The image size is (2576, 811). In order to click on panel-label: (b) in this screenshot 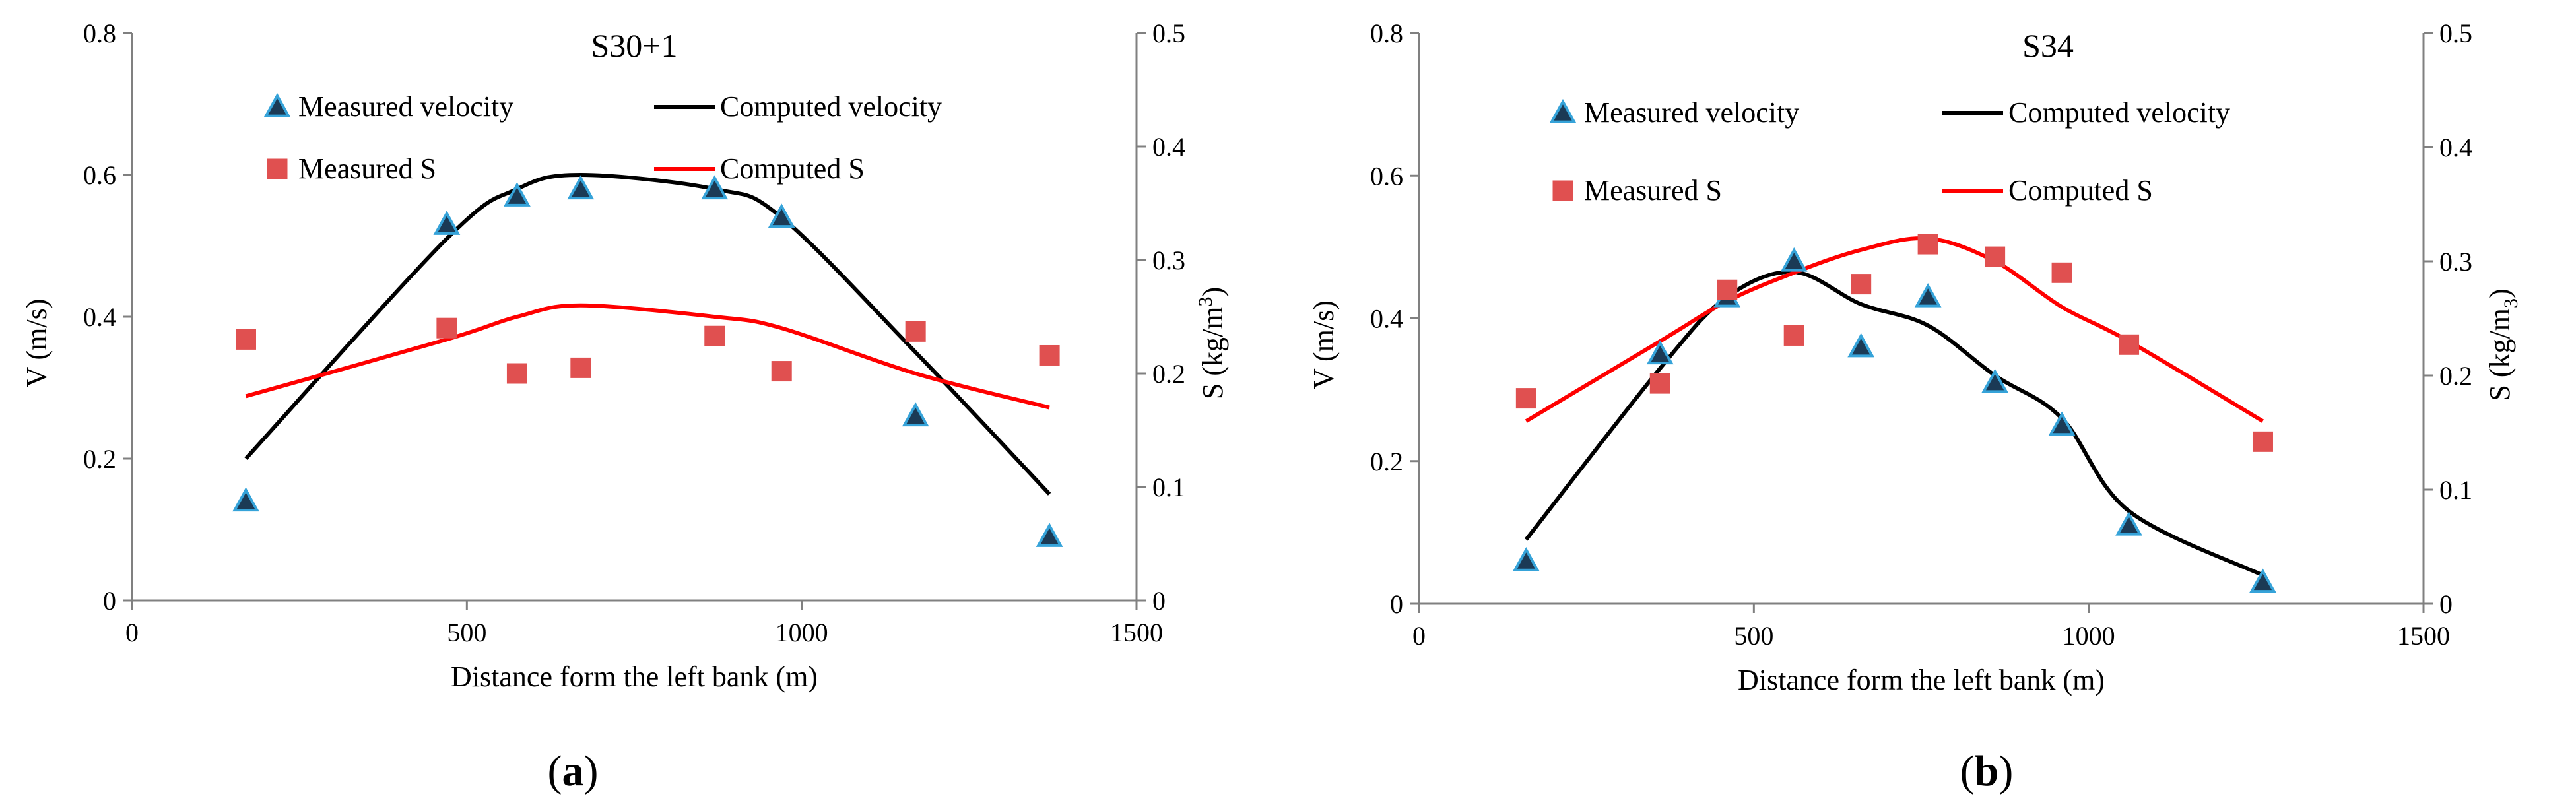, I will do `click(1987, 771)`.